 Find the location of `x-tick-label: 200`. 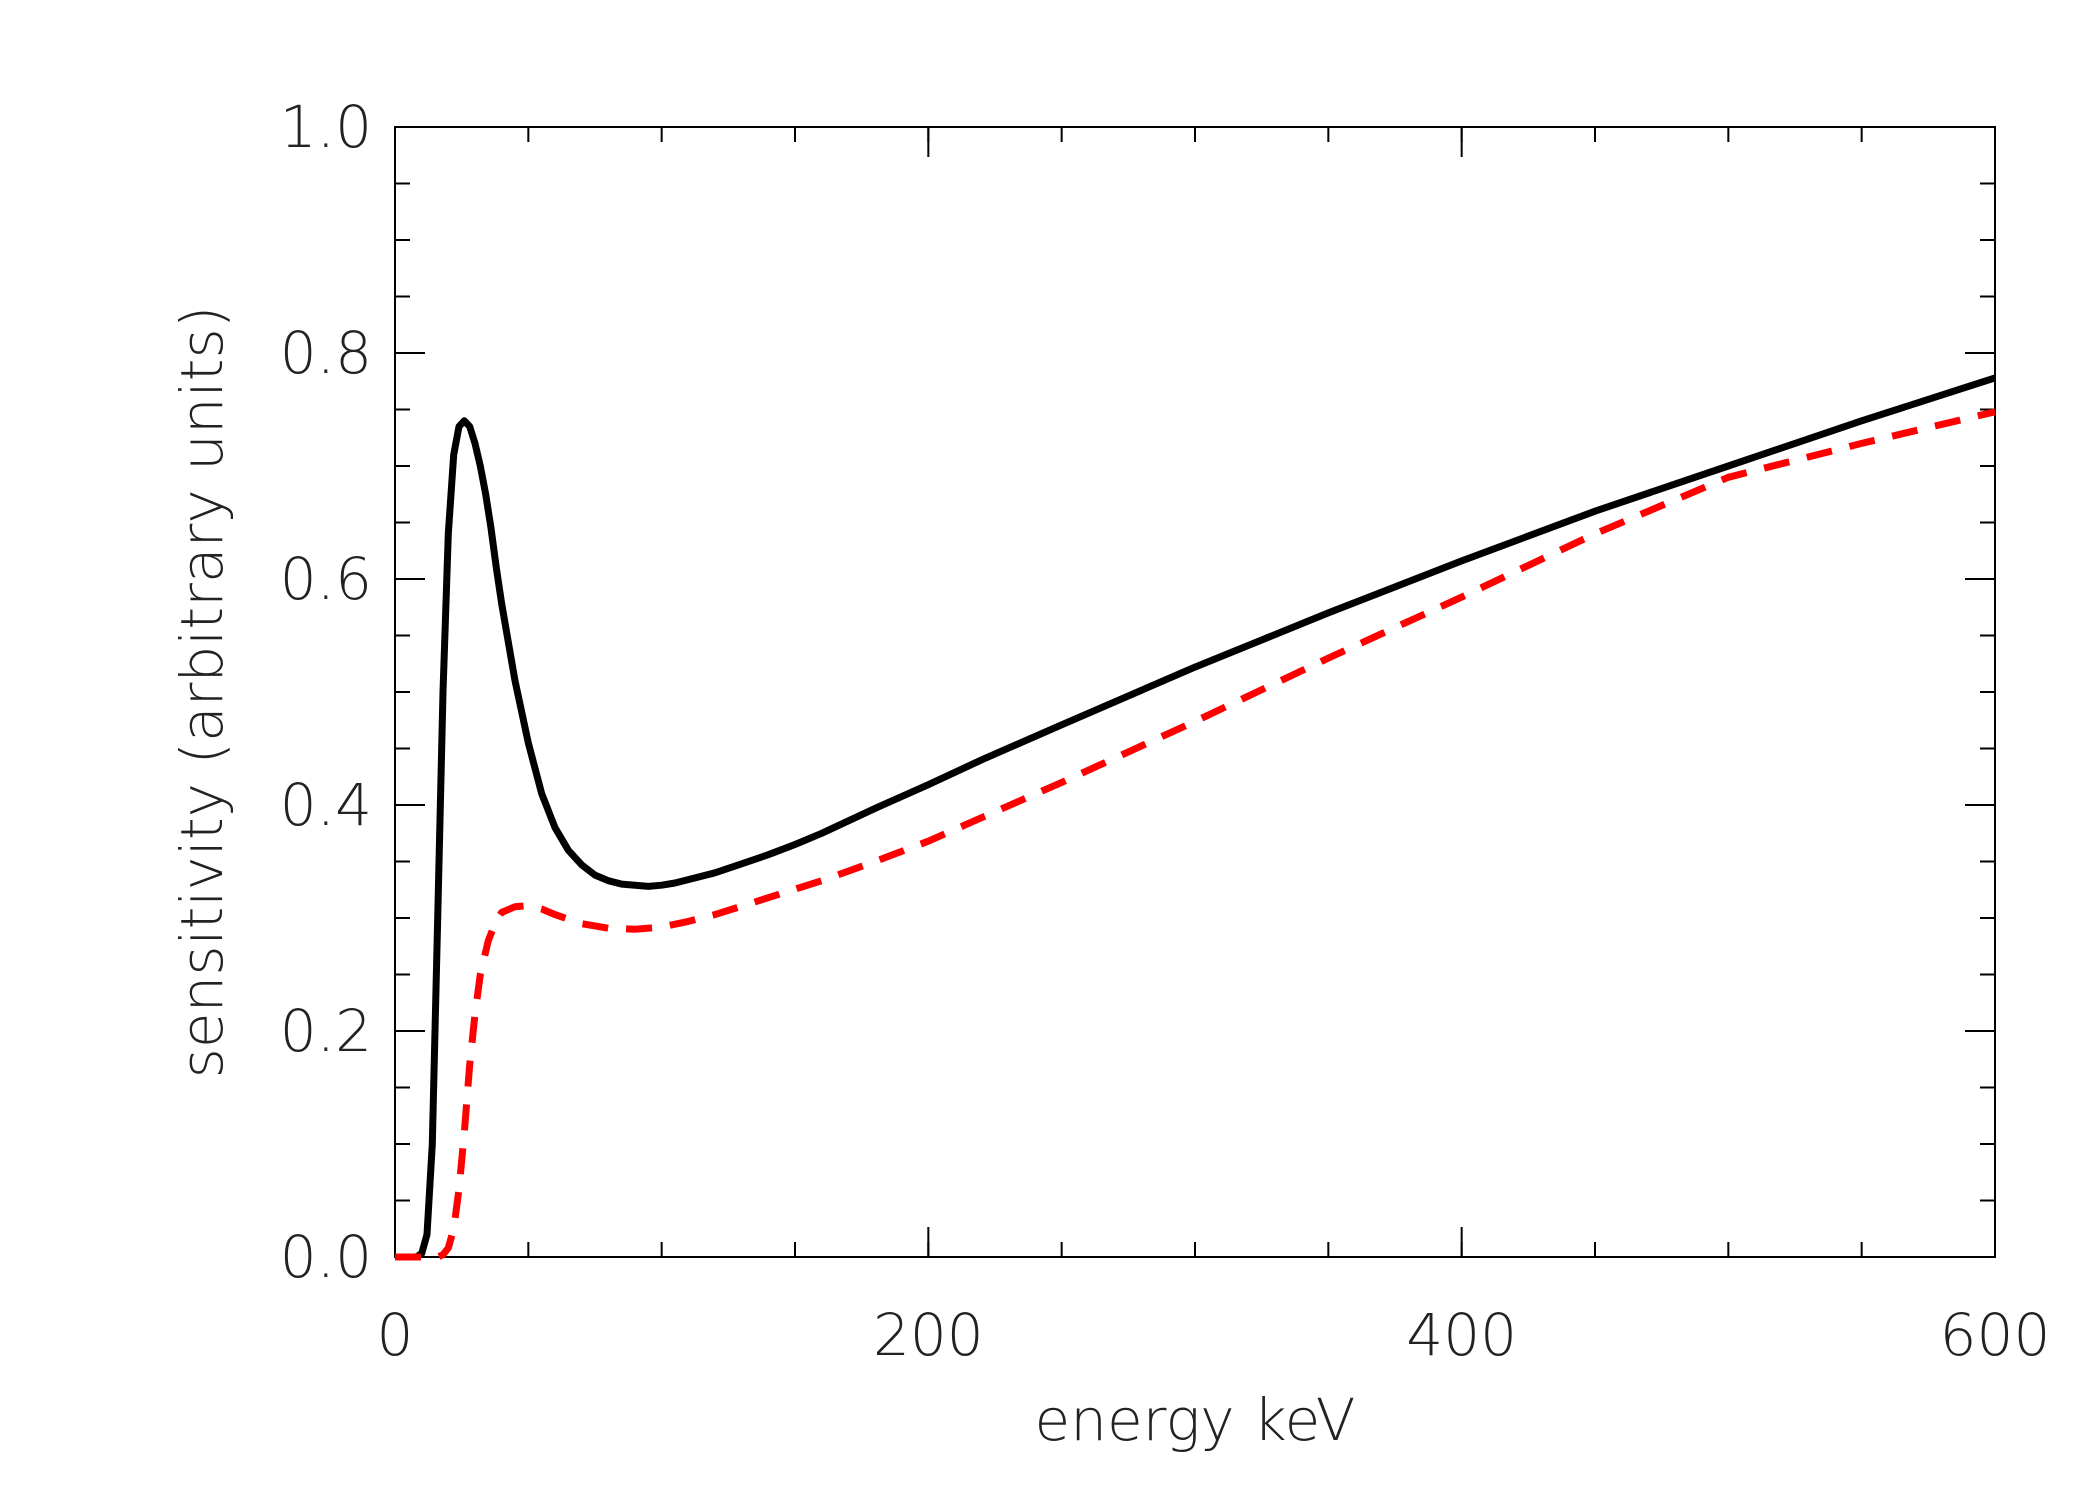

x-tick-label: 200 is located at coordinates (928, 1335).